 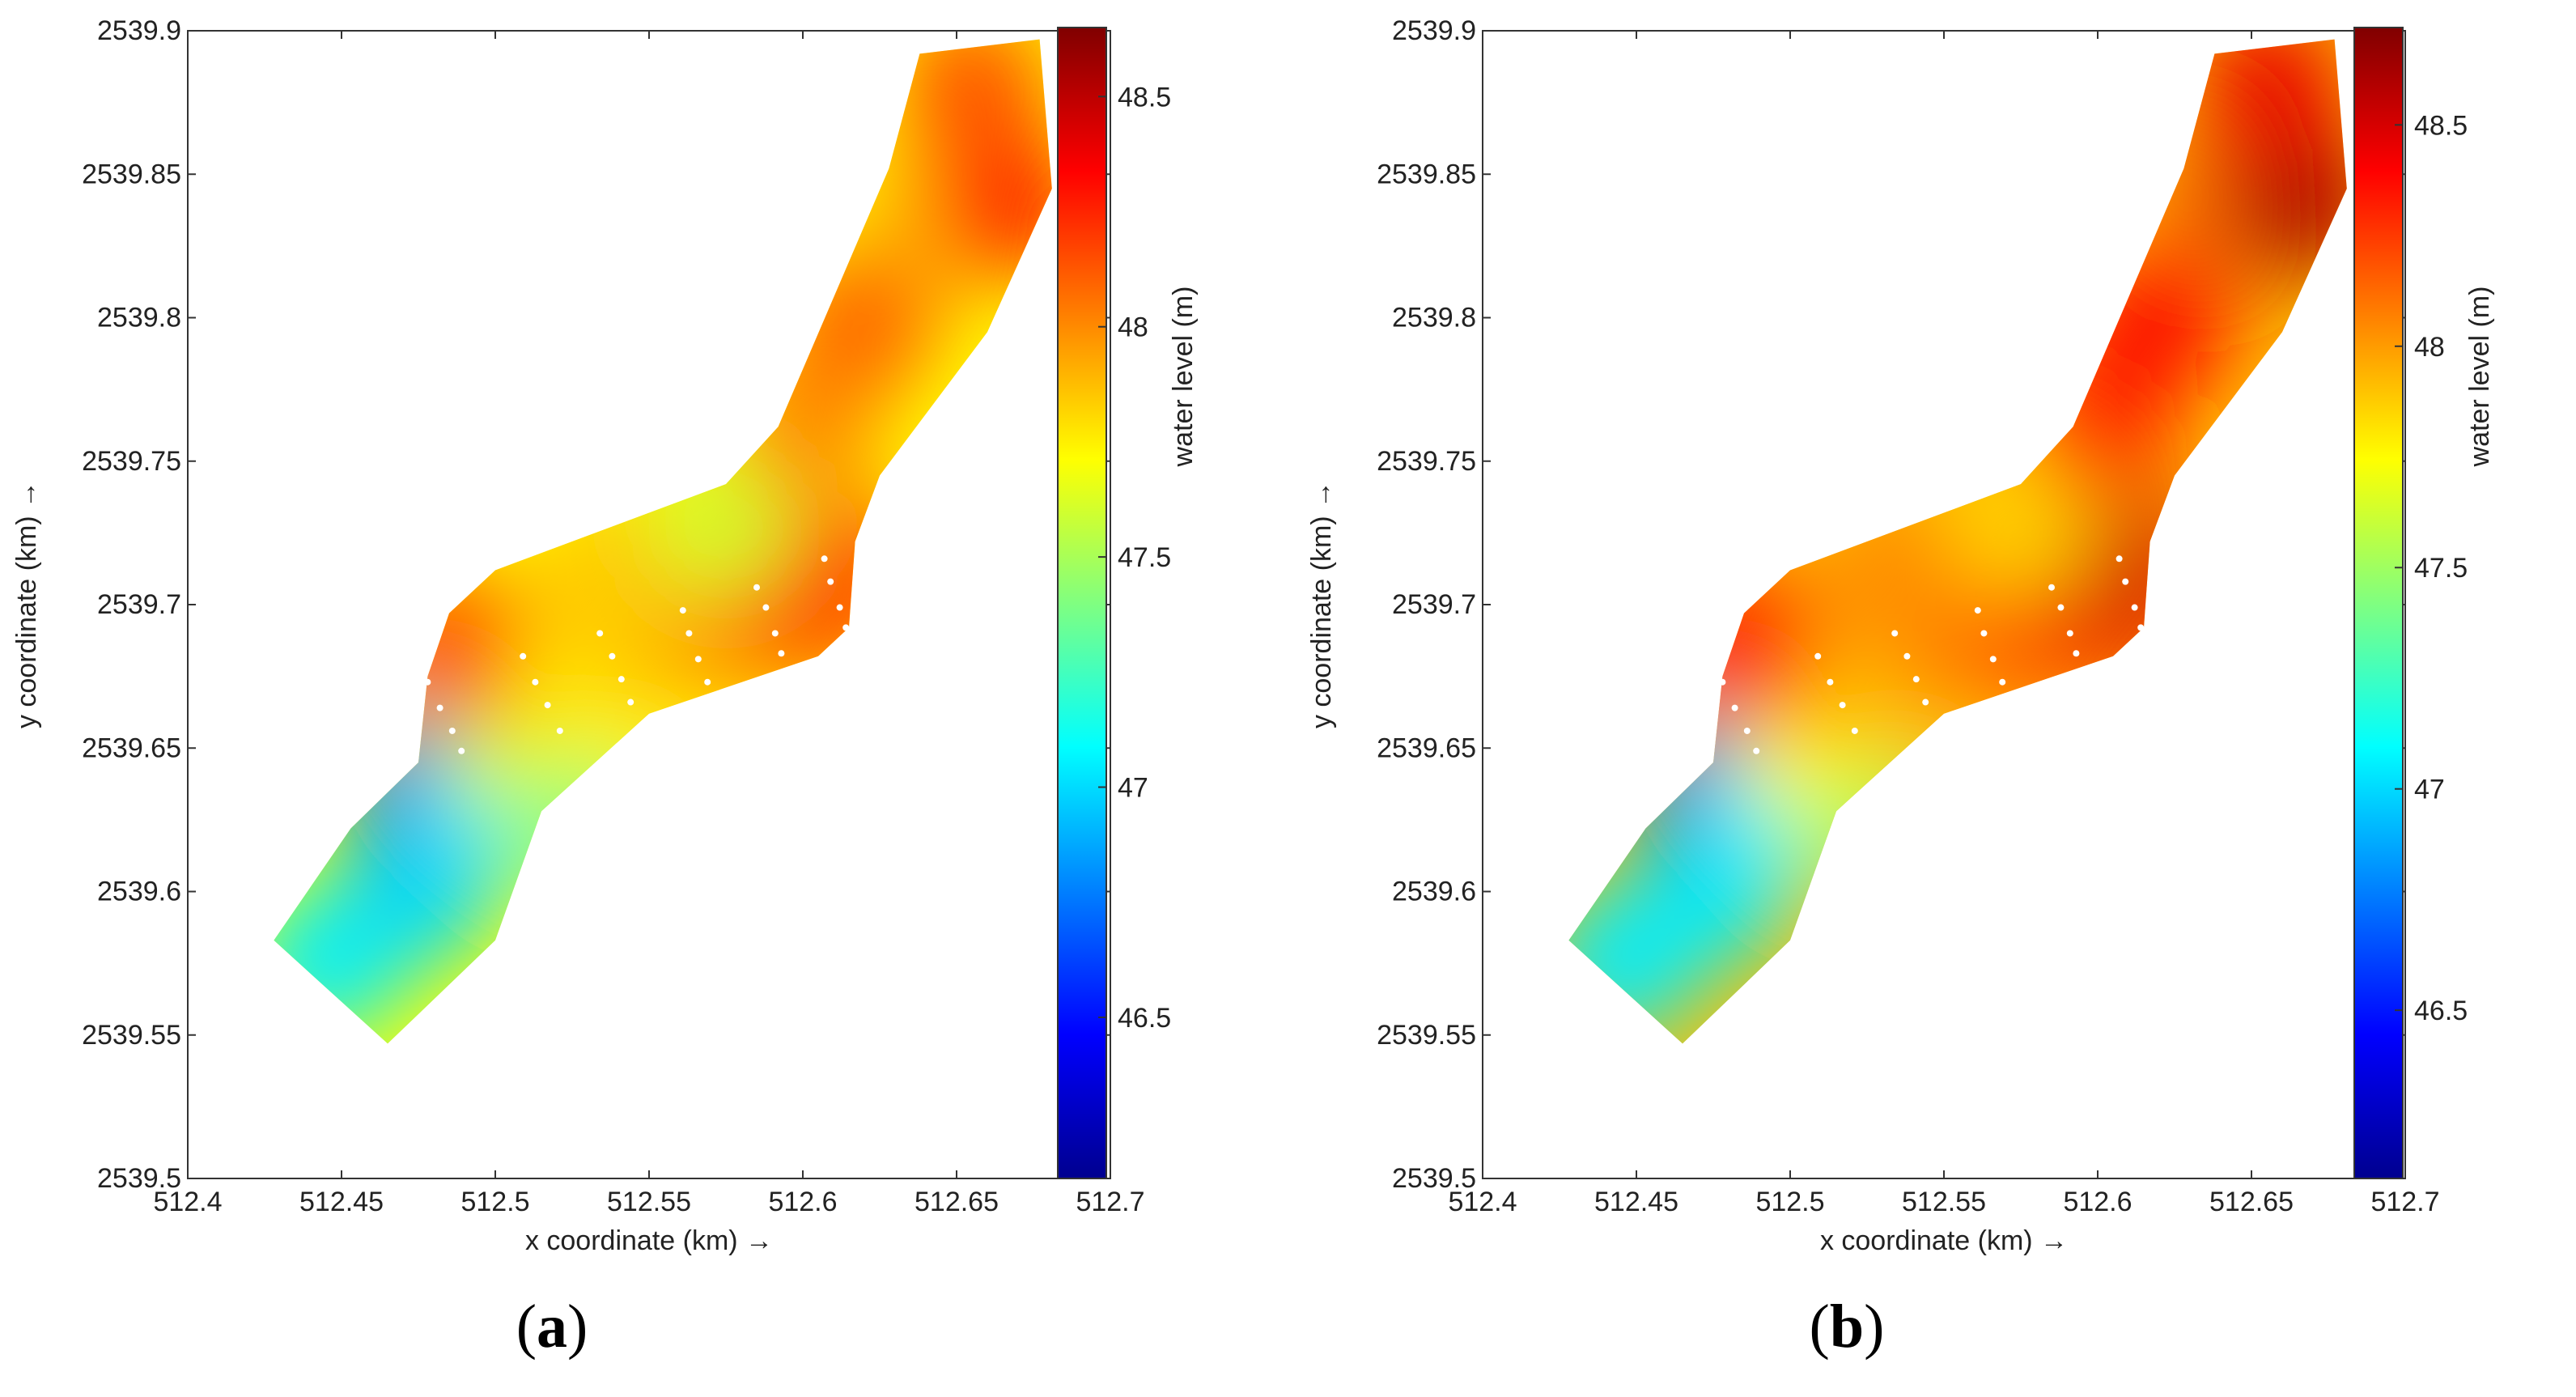 What do you see at coordinates (1434, 1179) in the screenshot?
I see `y-tick-label: 2539.5` at bounding box center [1434, 1179].